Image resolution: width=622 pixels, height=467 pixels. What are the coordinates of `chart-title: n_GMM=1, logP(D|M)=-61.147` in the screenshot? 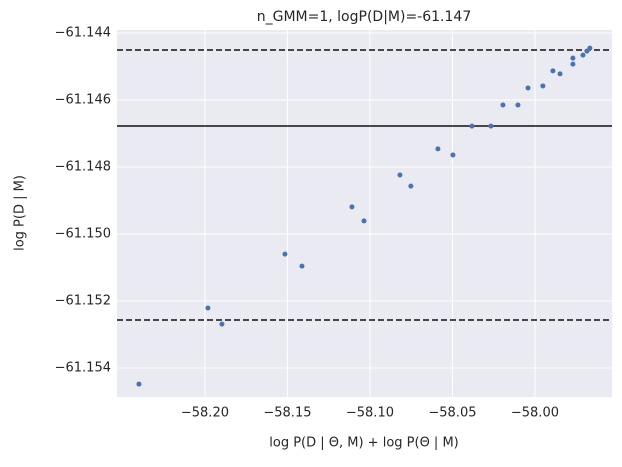 It's located at (364, 17).